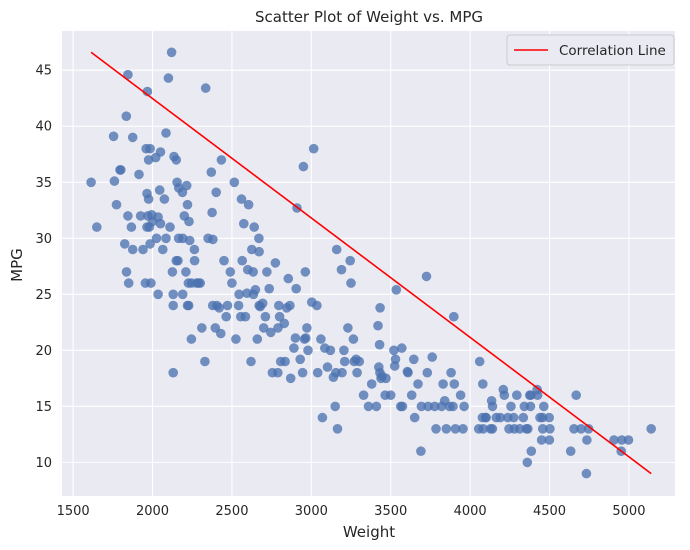  I want to click on x-axis-label: Weight, so click(369, 532).